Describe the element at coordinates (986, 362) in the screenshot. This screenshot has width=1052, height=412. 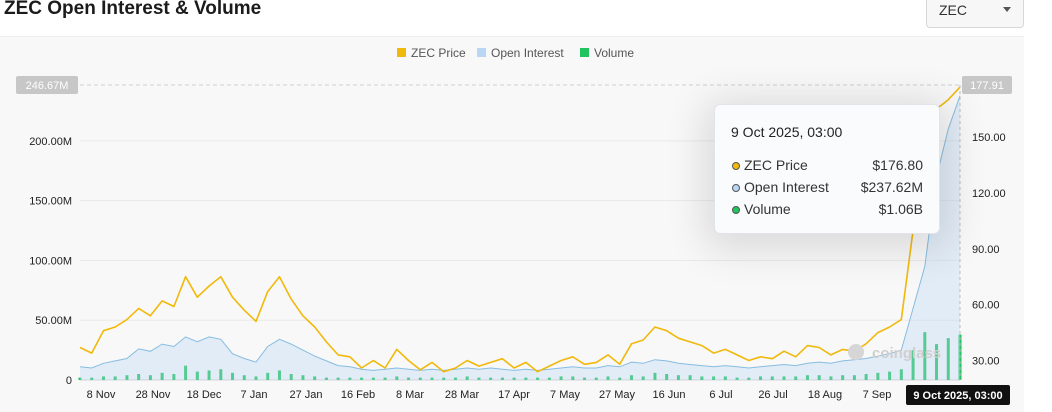
I see `right-tick-label: 30.00` at that location.